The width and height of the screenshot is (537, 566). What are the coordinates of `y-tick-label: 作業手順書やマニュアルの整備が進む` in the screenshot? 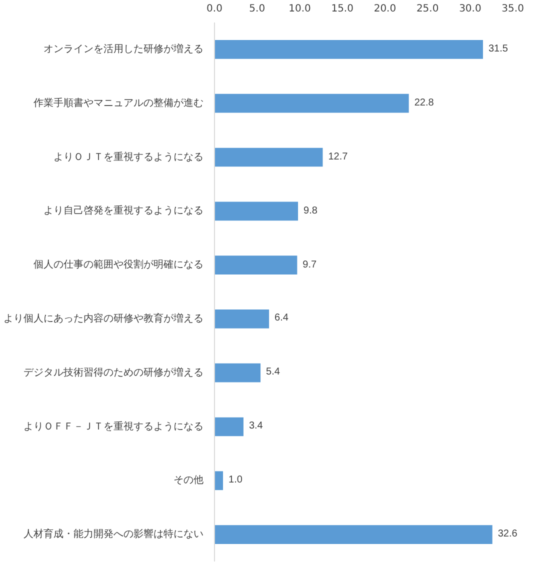 It's located at (118, 102).